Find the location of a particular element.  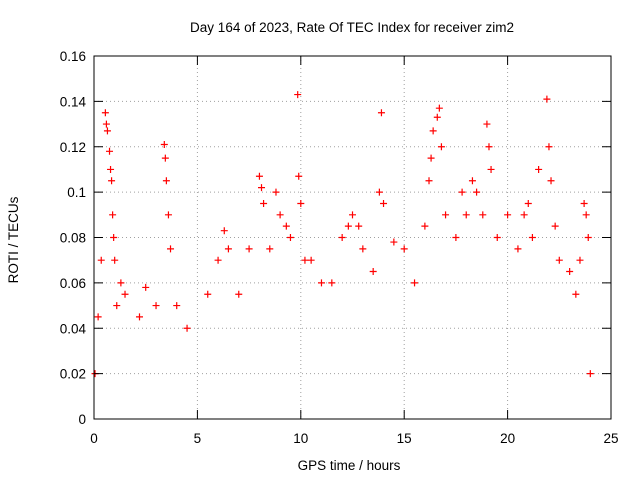

x-tick-label: 15 is located at coordinates (404, 438).